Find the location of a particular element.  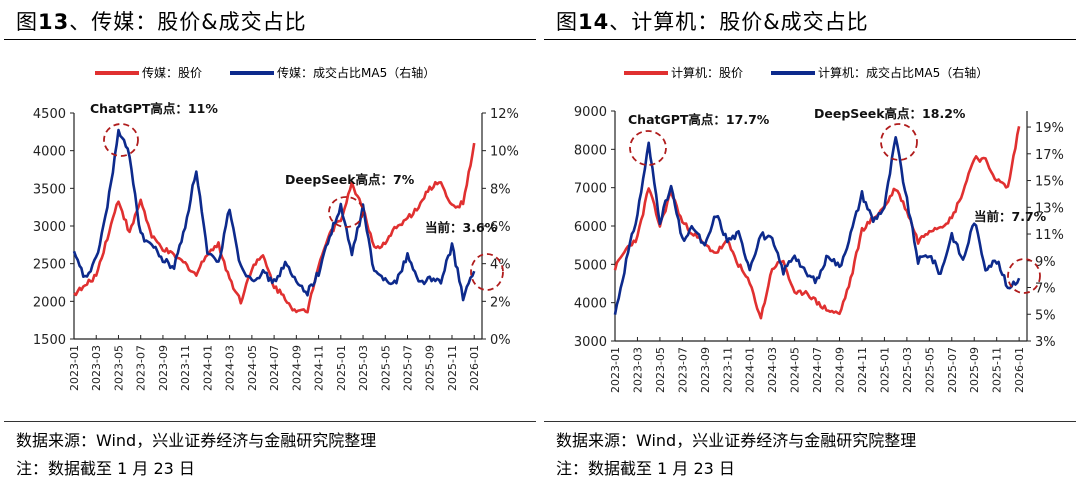

legend-label: 计算机：股价 is located at coordinates (707, 73).